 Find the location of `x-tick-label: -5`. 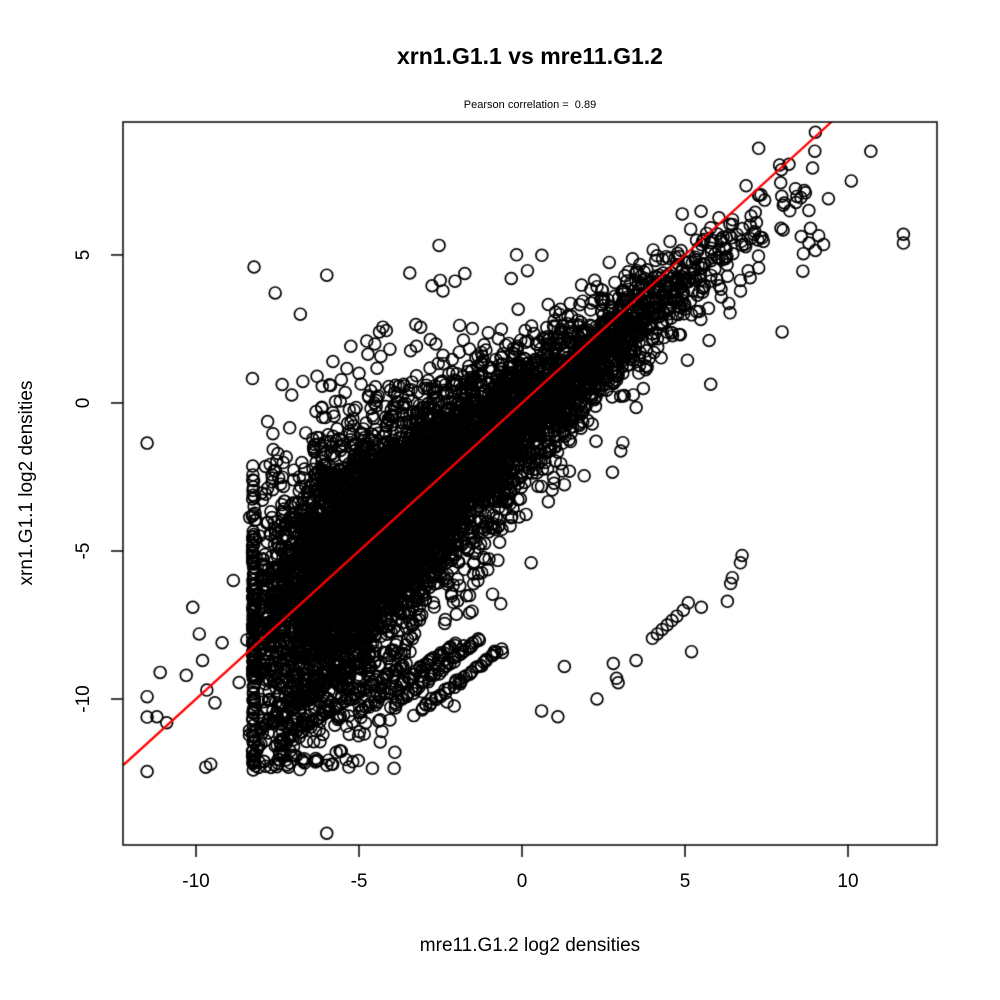

x-tick-label: -5 is located at coordinates (359, 881).